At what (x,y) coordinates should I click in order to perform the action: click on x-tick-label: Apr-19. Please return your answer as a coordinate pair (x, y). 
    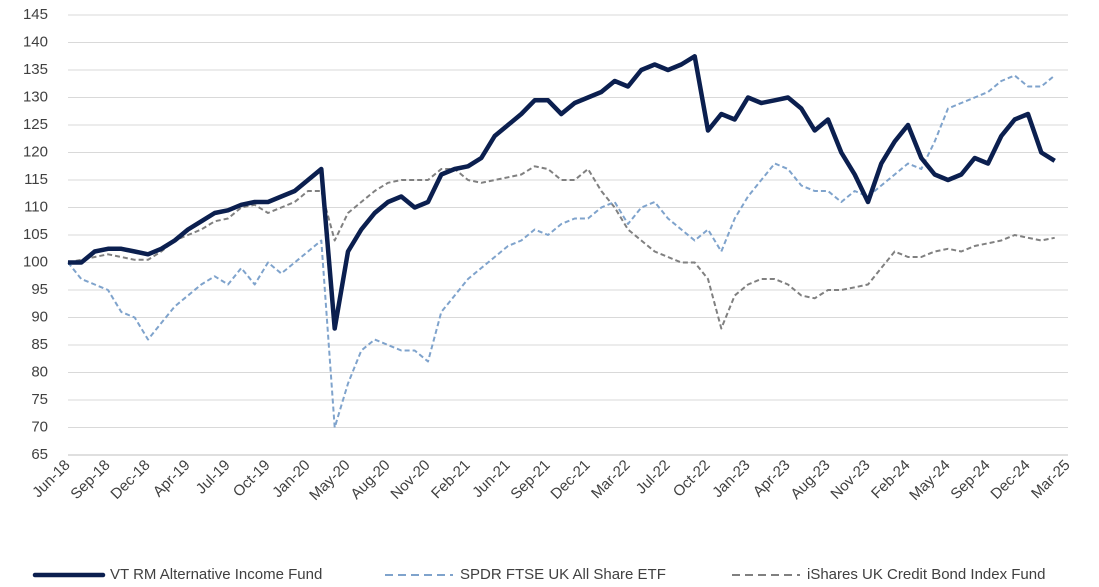
    Looking at the image, I should click on (172, 479).